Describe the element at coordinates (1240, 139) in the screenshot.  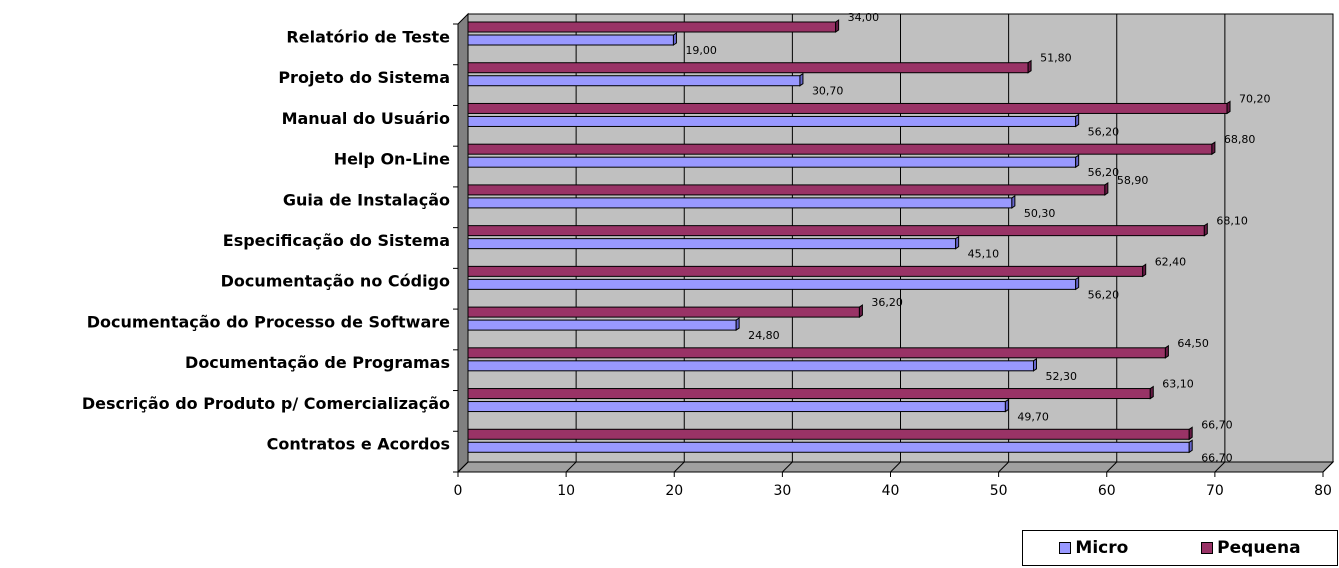
I see `data-label-pequena: 68,80` at that location.